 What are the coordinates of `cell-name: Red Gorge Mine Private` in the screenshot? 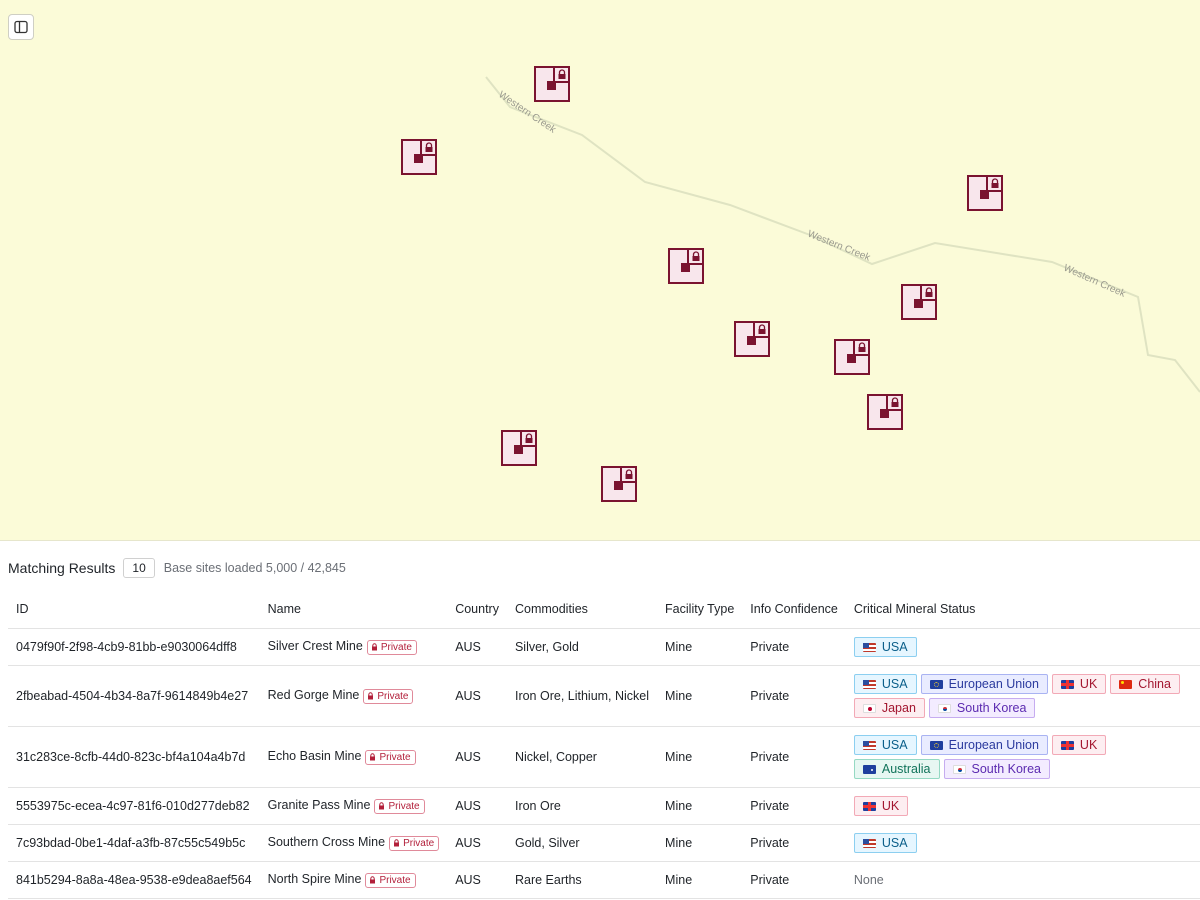 It's located at (353, 696).